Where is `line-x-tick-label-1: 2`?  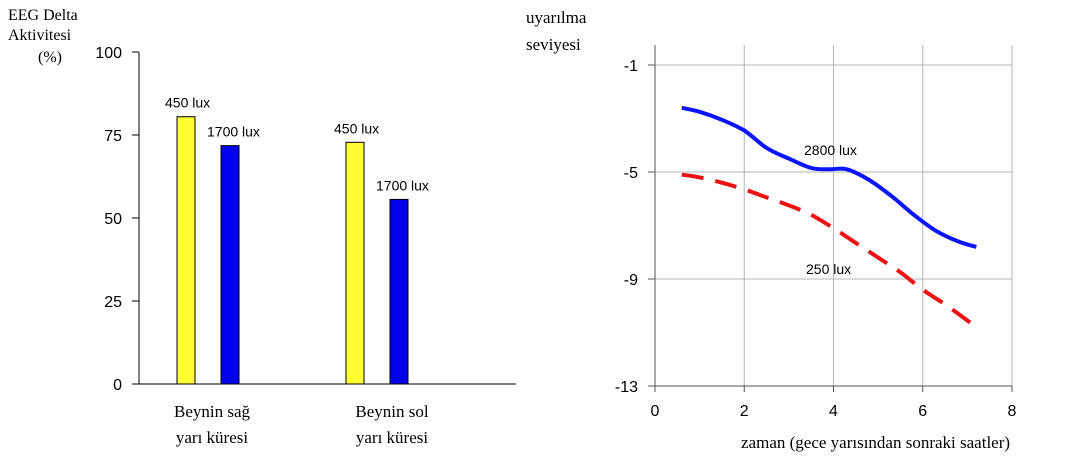
line-x-tick-label-1: 2 is located at coordinates (744, 411).